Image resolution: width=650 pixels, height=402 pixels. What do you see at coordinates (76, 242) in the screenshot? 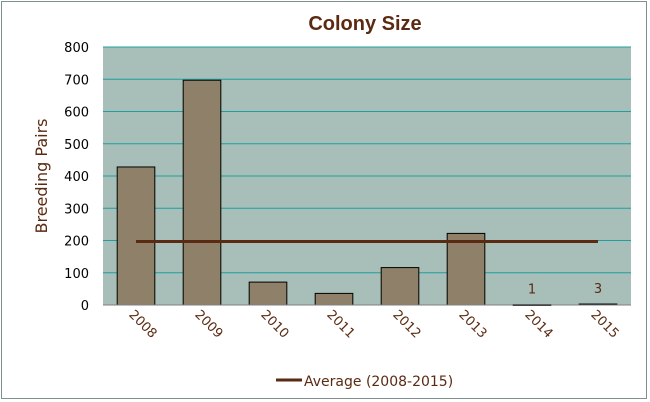
I see `y-tick-label: 200` at bounding box center [76, 242].